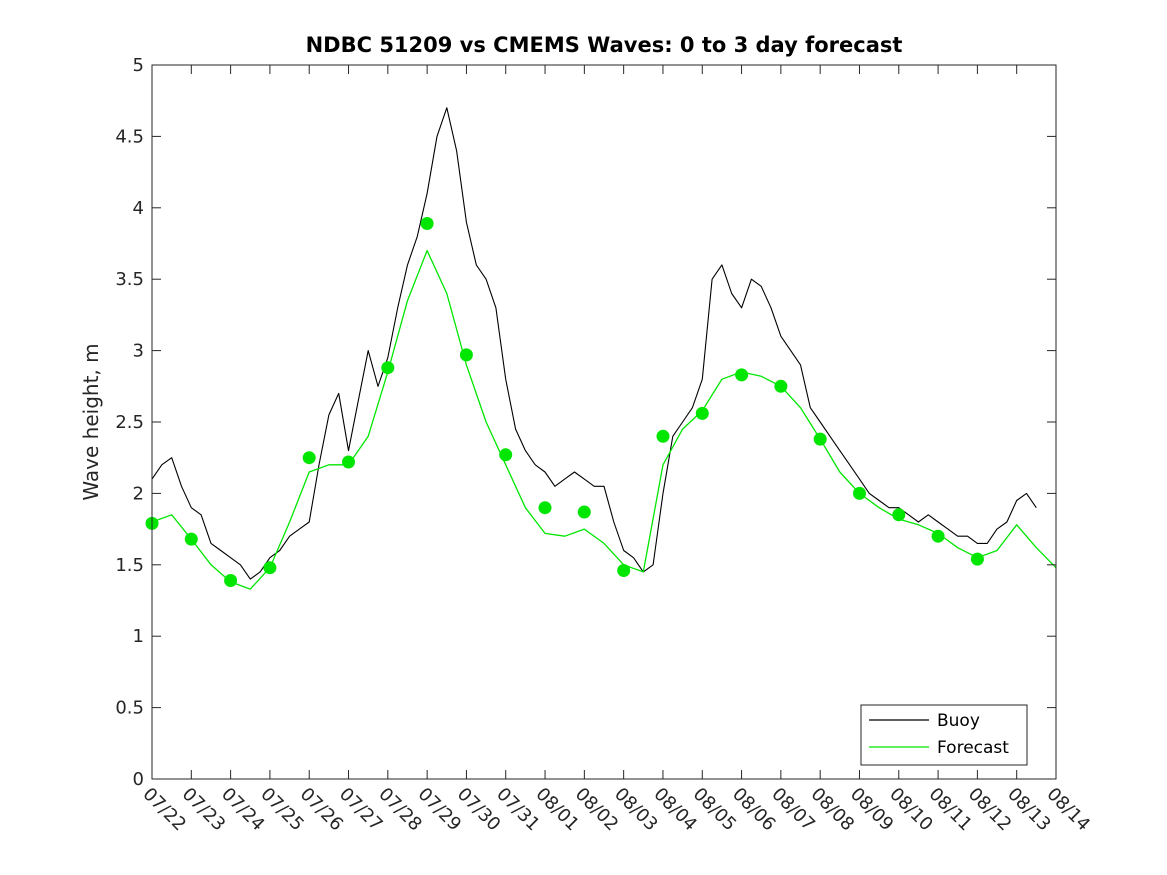  Describe the element at coordinates (138, 208) in the screenshot. I see `y-tick-label: 4` at that location.